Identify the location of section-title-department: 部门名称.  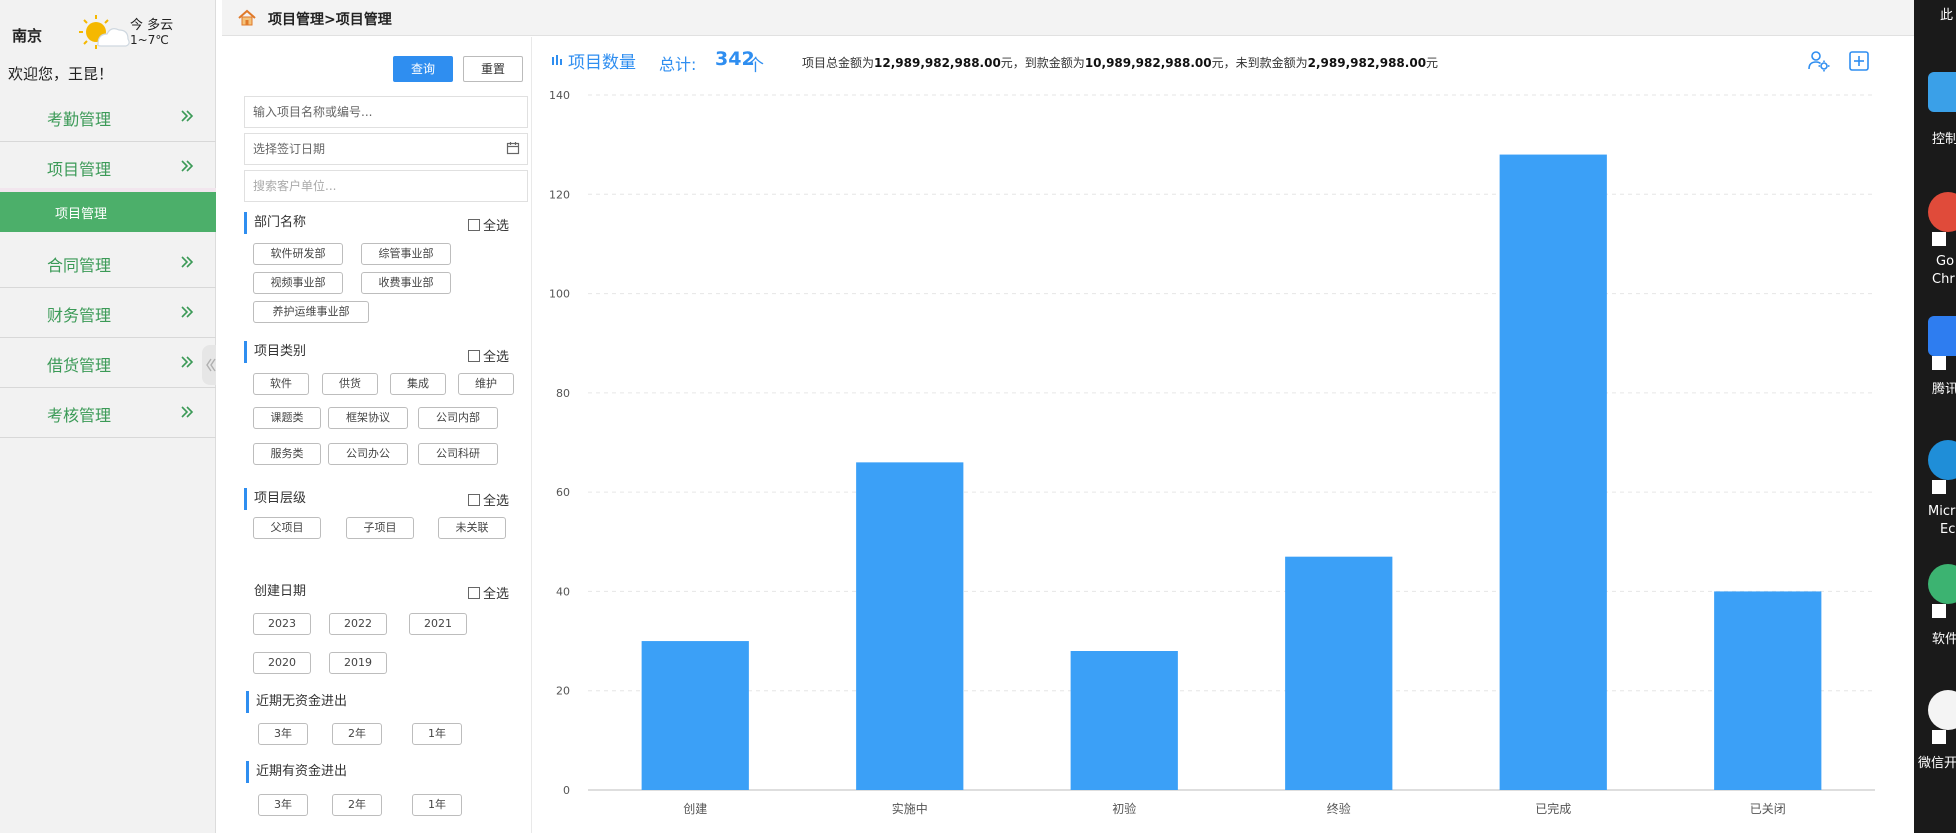
(275, 223).